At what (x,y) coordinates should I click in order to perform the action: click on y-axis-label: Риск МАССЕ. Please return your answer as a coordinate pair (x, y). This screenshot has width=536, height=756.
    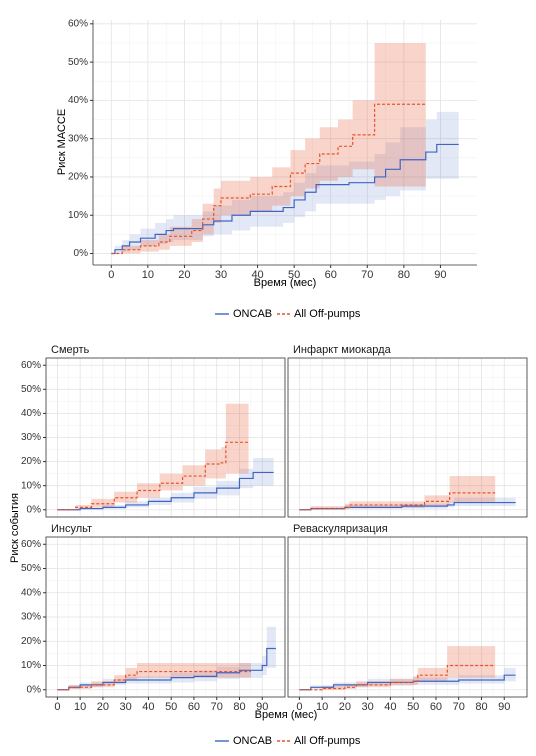
    Looking at the image, I should click on (62, 142).